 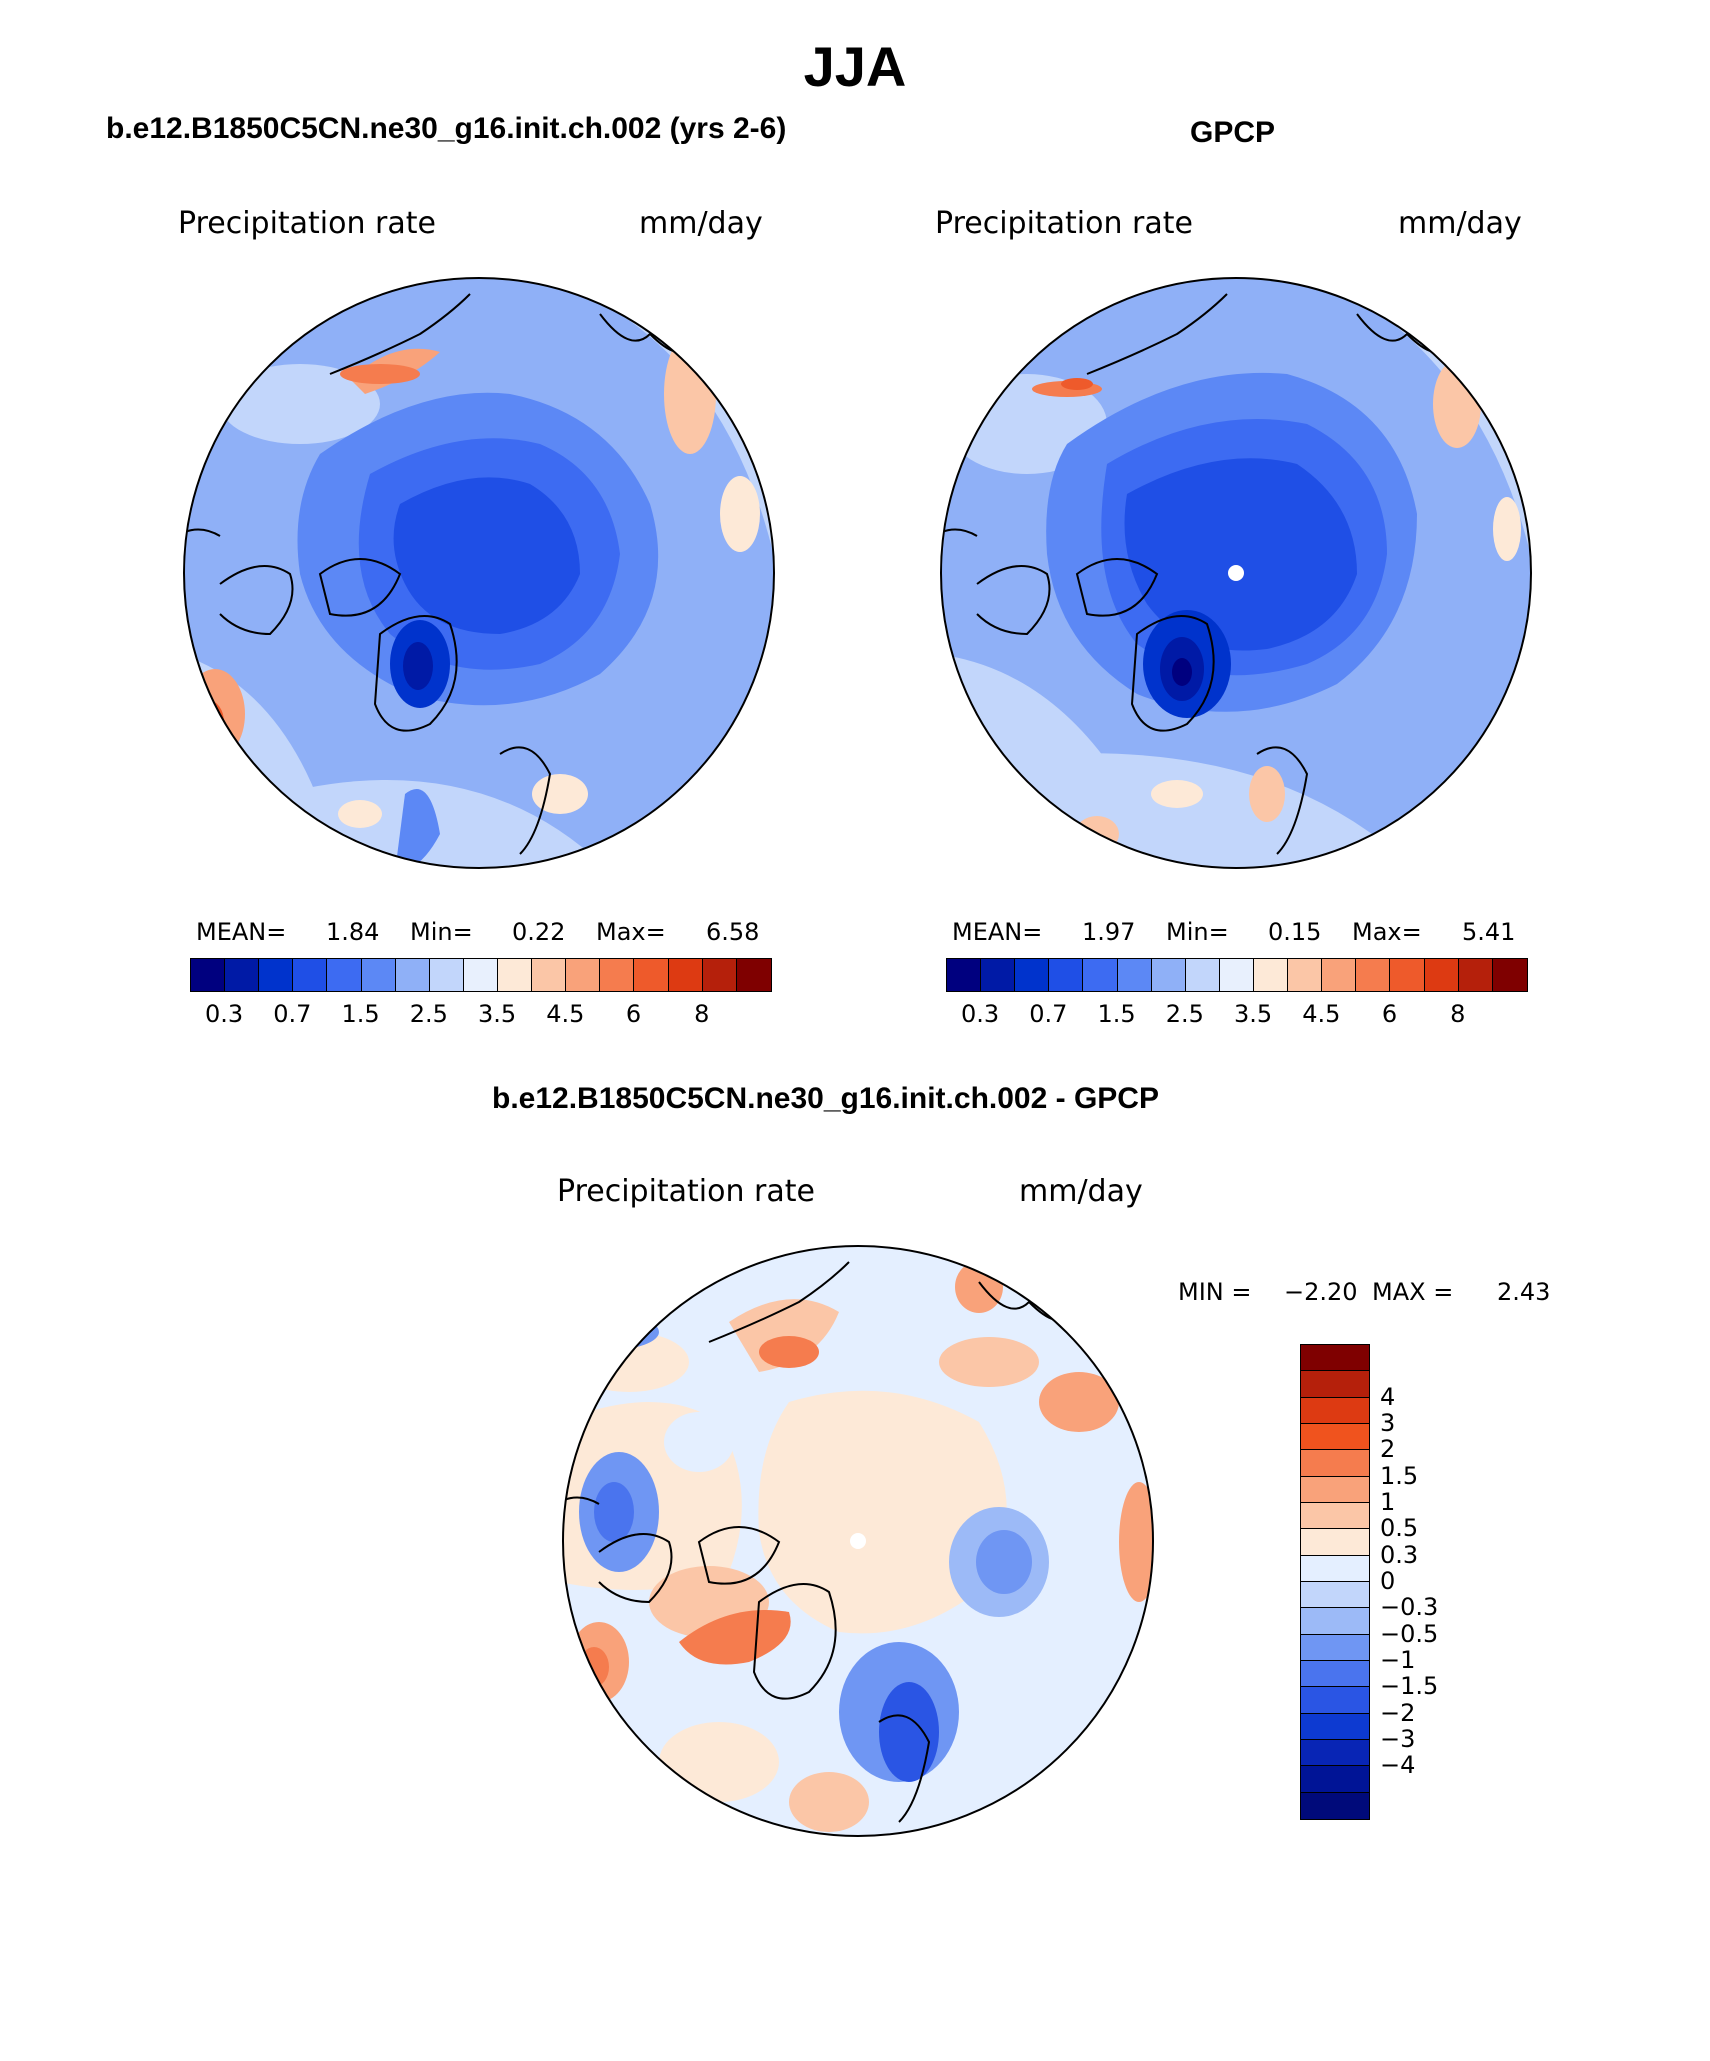 What do you see at coordinates (1398, 1712) in the screenshot?
I see `panel3-colorbar-tick-label: −2` at bounding box center [1398, 1712].